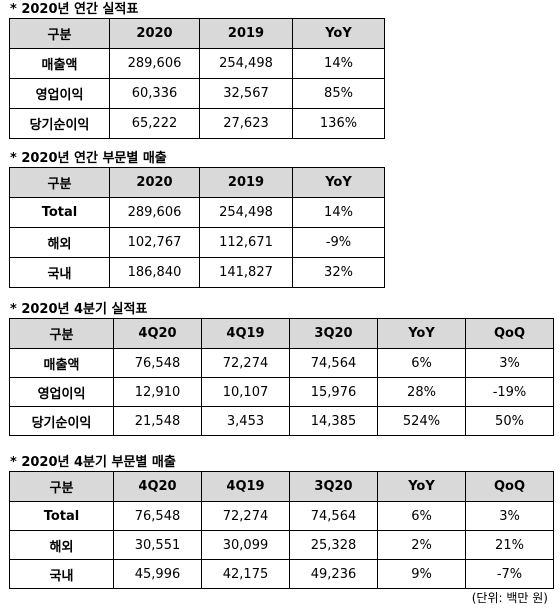 The image size is (560, 614). Describe the element at coordinates (59, 242) in the screenshot. I see `row-label: 해외` at that location.